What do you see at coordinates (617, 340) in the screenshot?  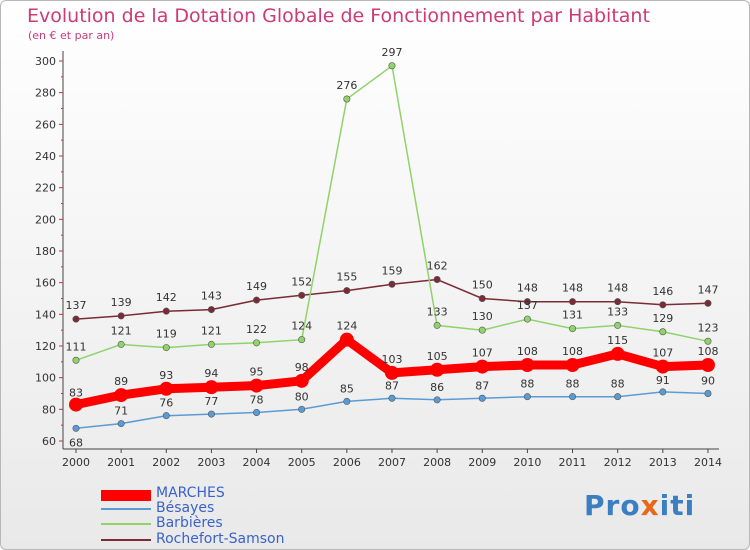 I see `data-label-marches: 115` at bounding box center [617, 340].